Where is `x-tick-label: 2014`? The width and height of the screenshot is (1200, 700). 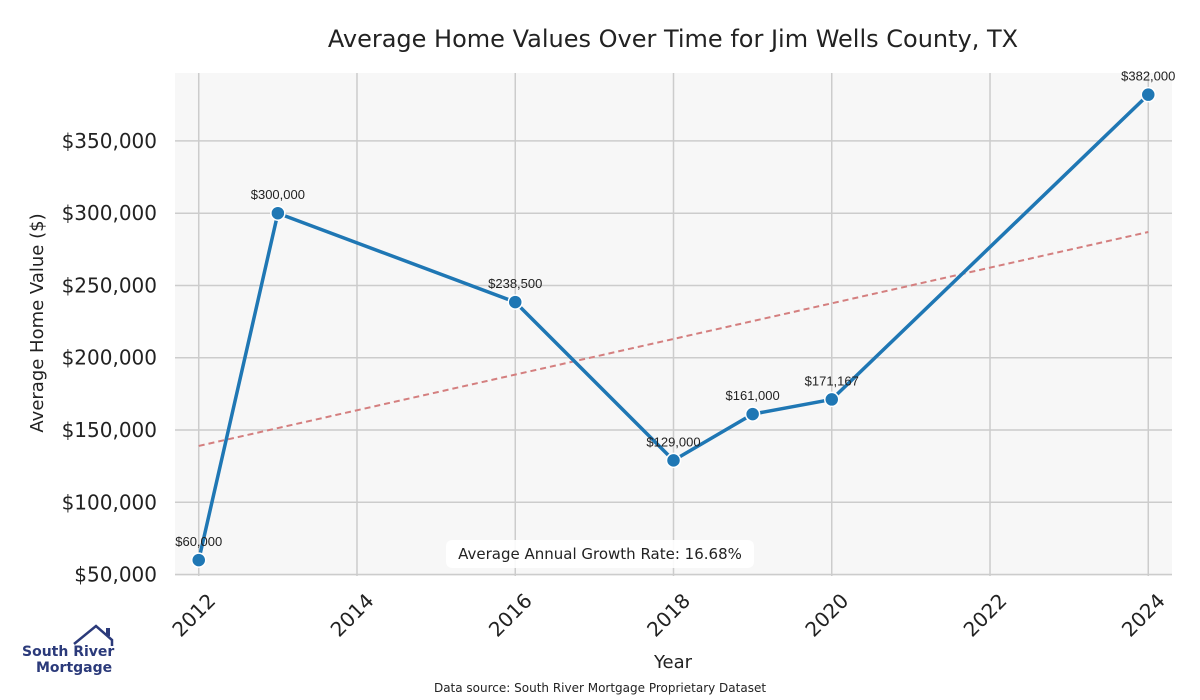 x-tick-label: 2014 is located at coordinates (352, 615).